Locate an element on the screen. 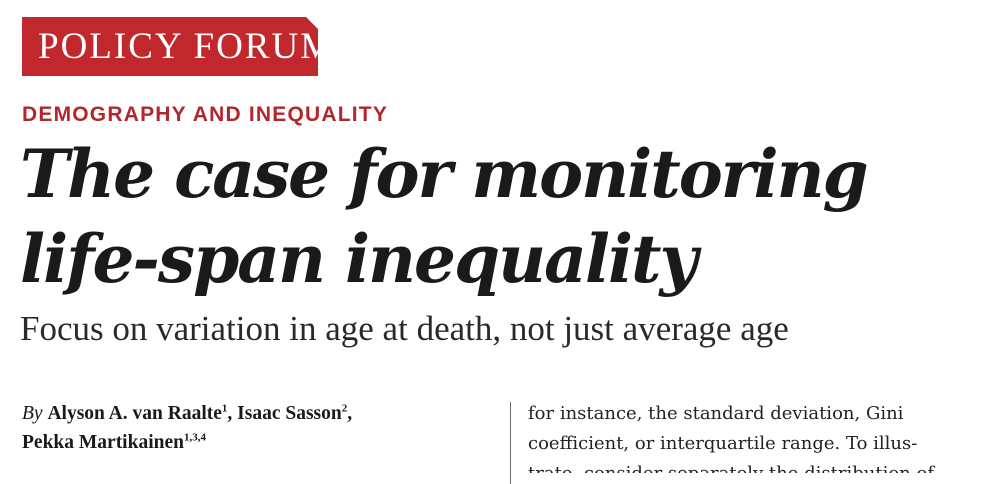  title-line-1: The case for monitoring is located at coordinates (444, 174).